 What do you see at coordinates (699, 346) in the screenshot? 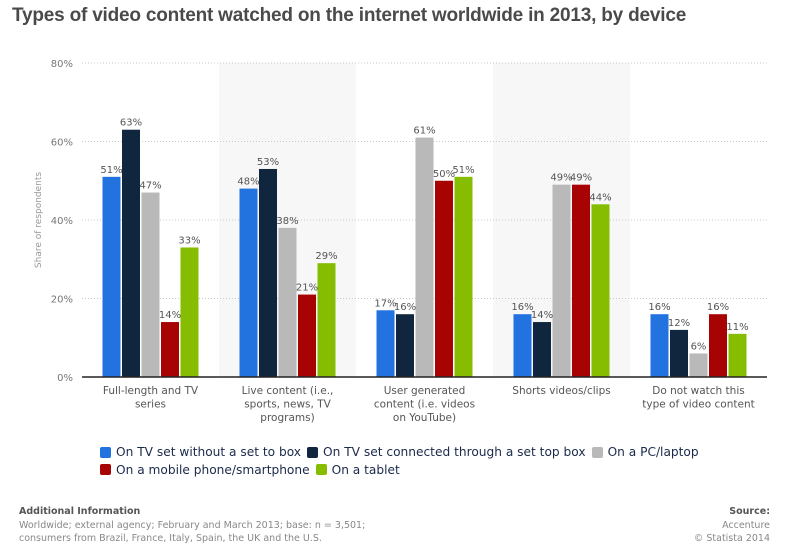
I see `data-label: 6%` at bounding box center [699, 346].